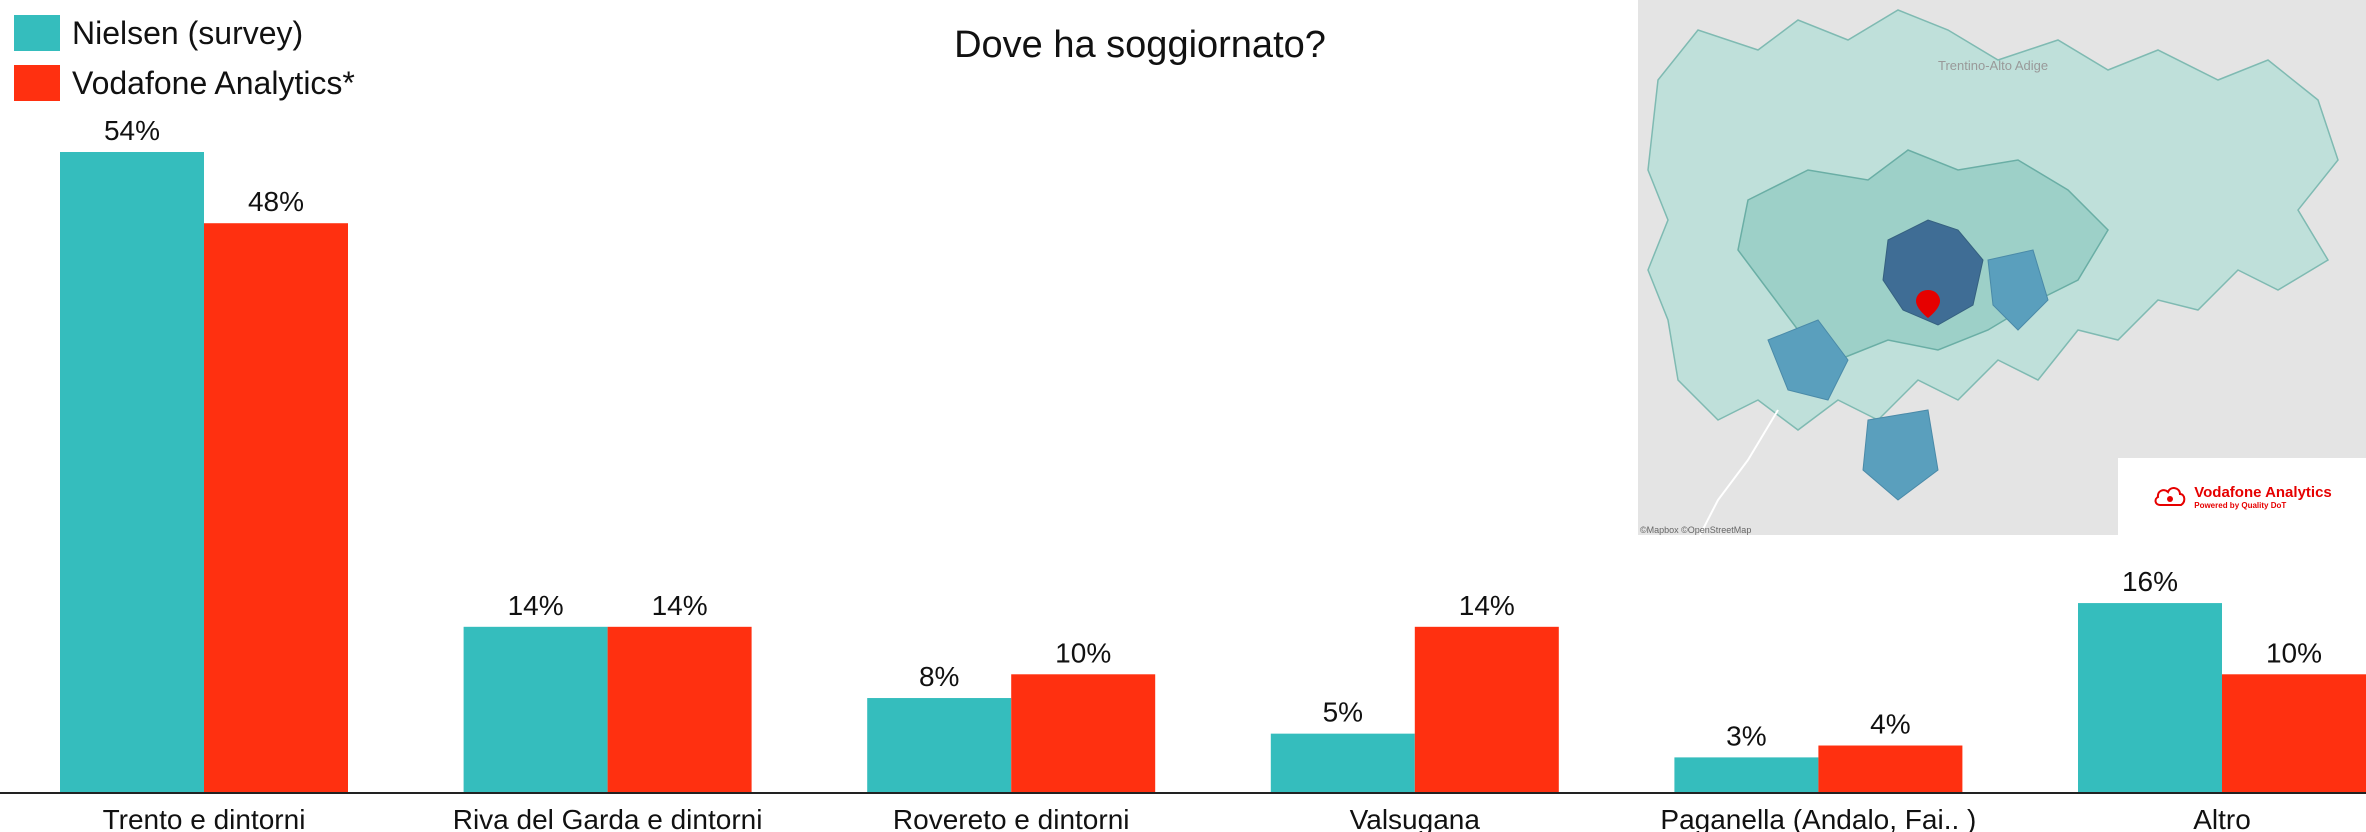  I want to click on category-label-0: Trento e dintorni, so click(204, 818).